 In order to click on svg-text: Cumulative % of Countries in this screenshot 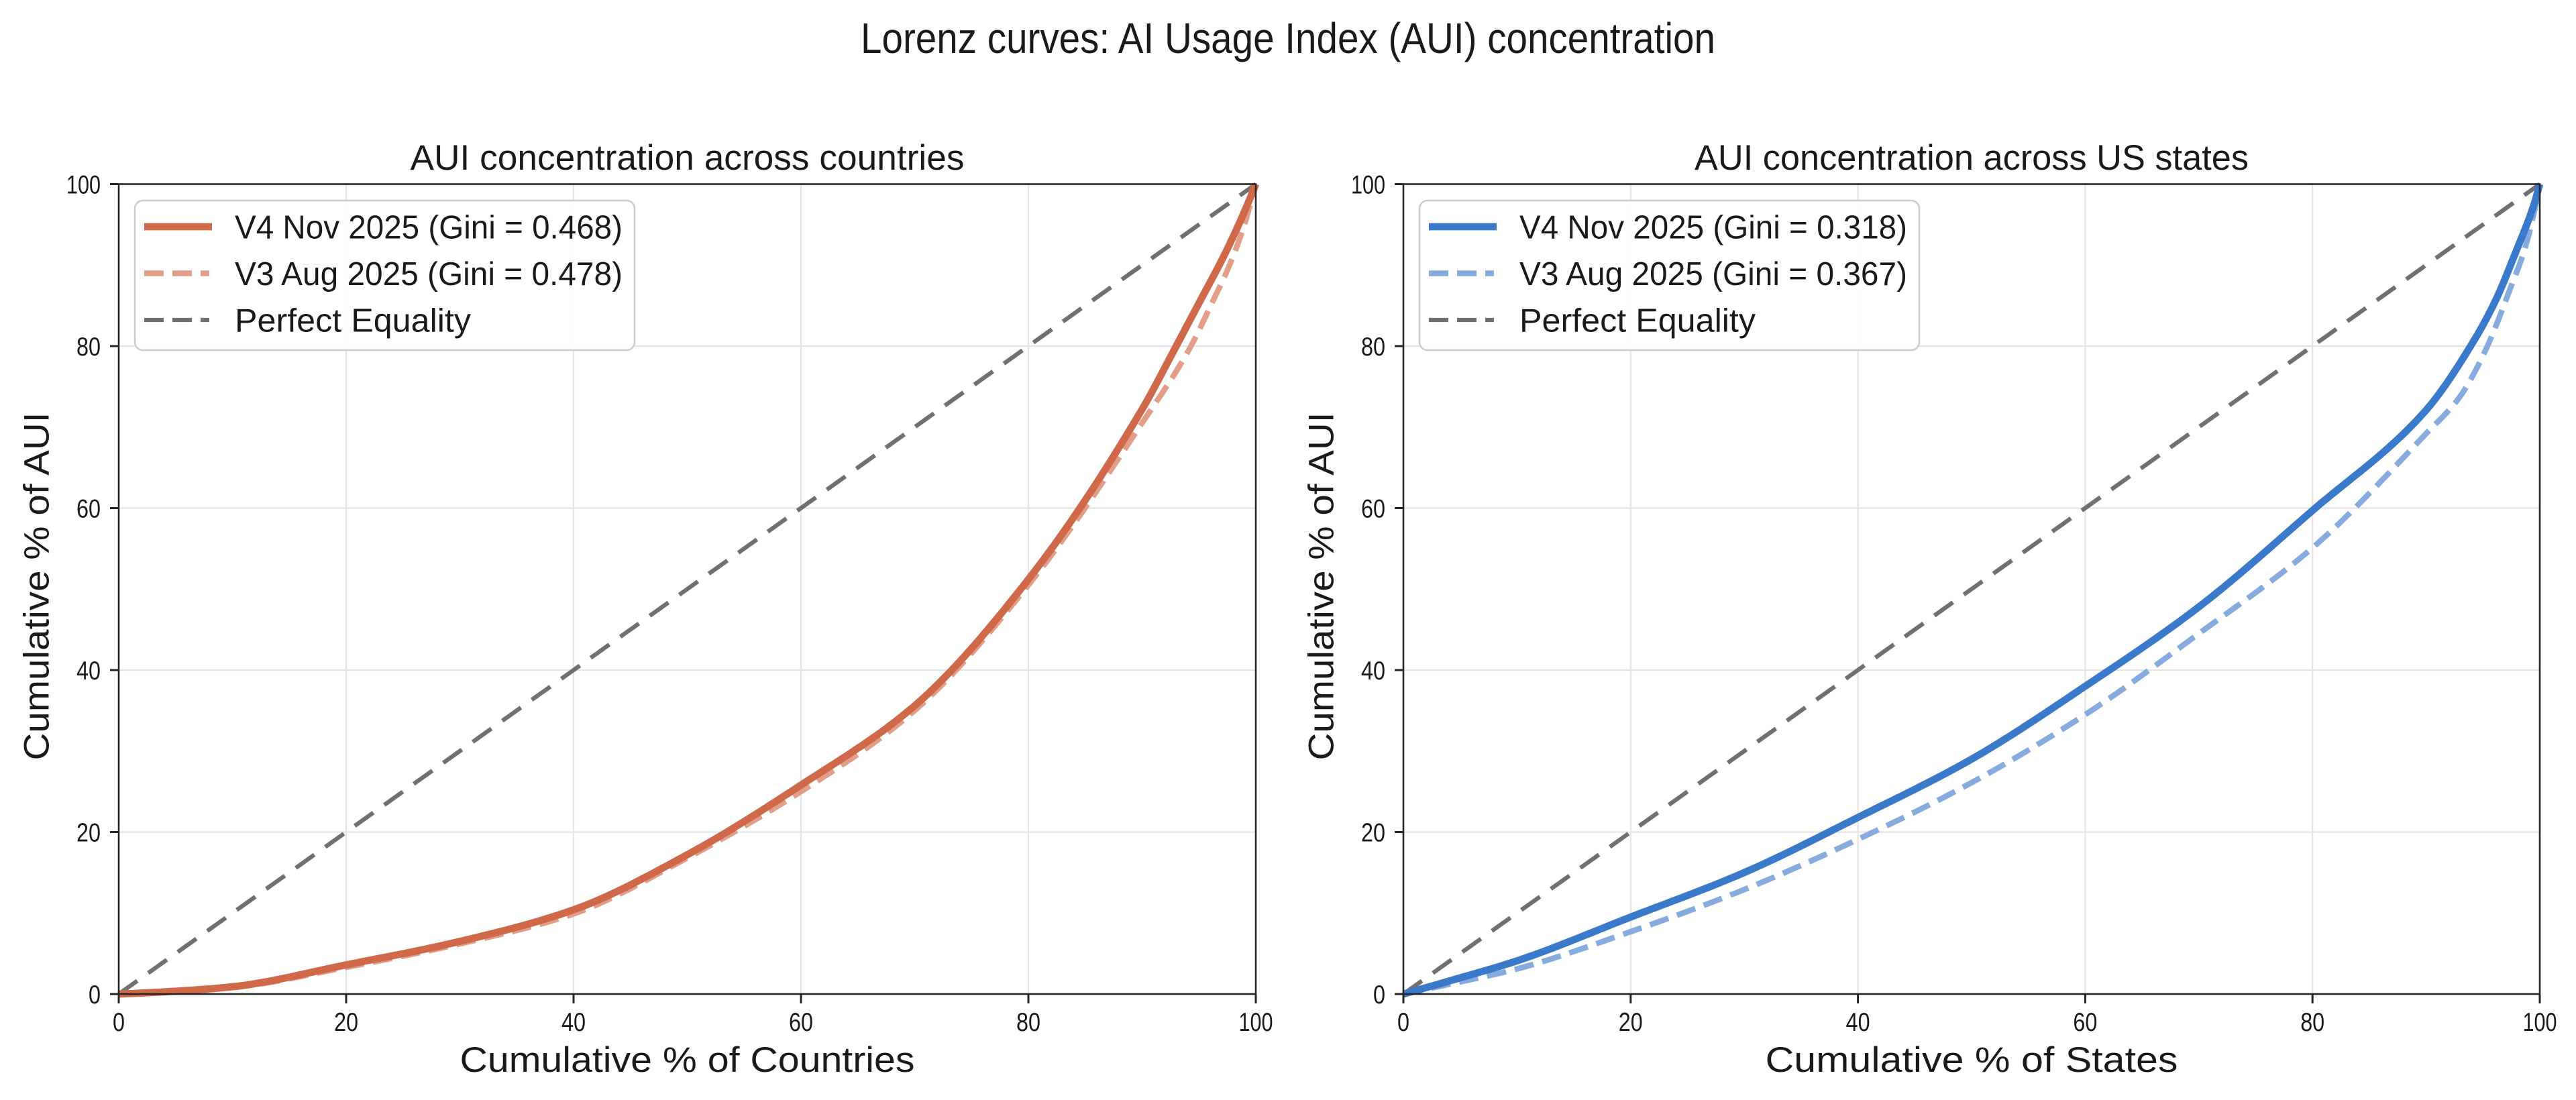, I will do `click(687, 1060)`.